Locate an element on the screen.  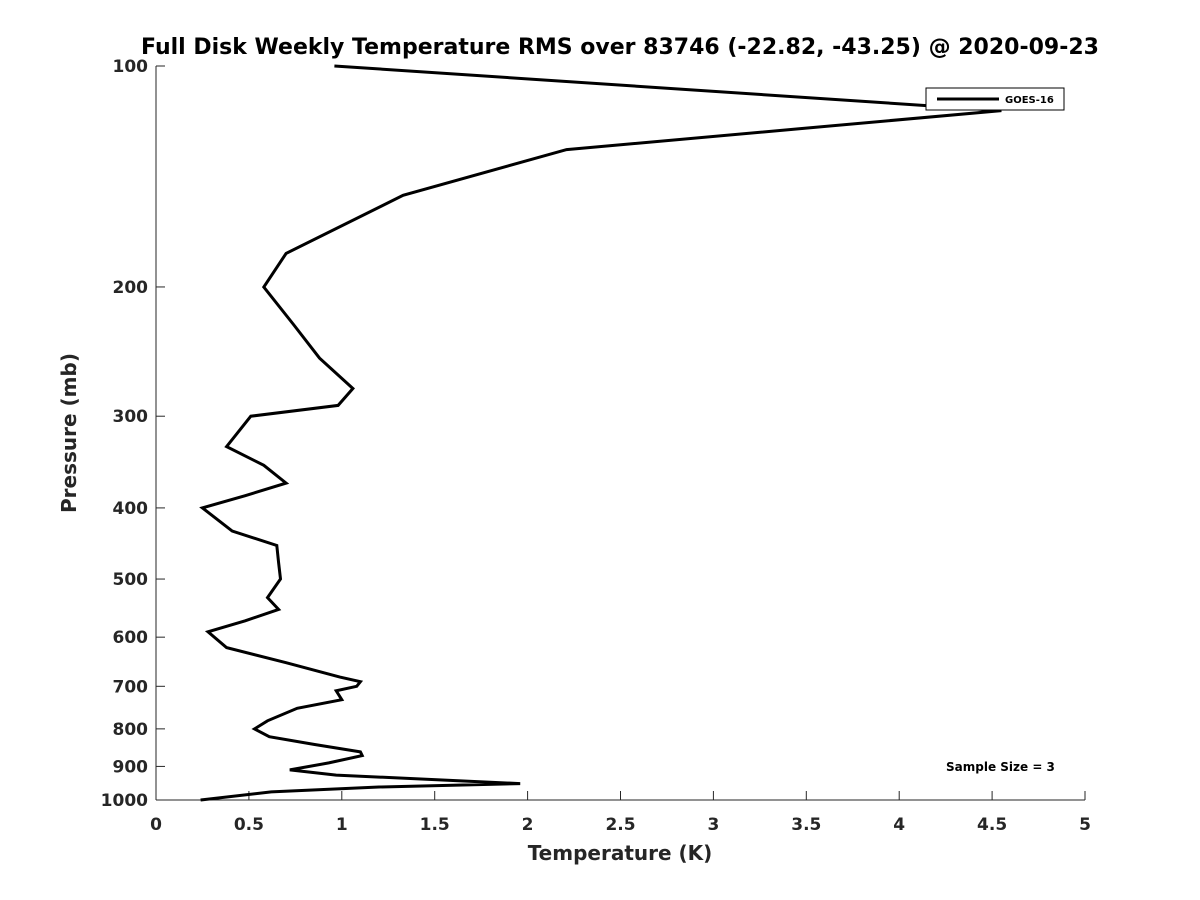
x-axis: 0 0.5 1 1.5 2 2.5 3 3.5 4 4.5 5 is located at coordinates (620, 813).